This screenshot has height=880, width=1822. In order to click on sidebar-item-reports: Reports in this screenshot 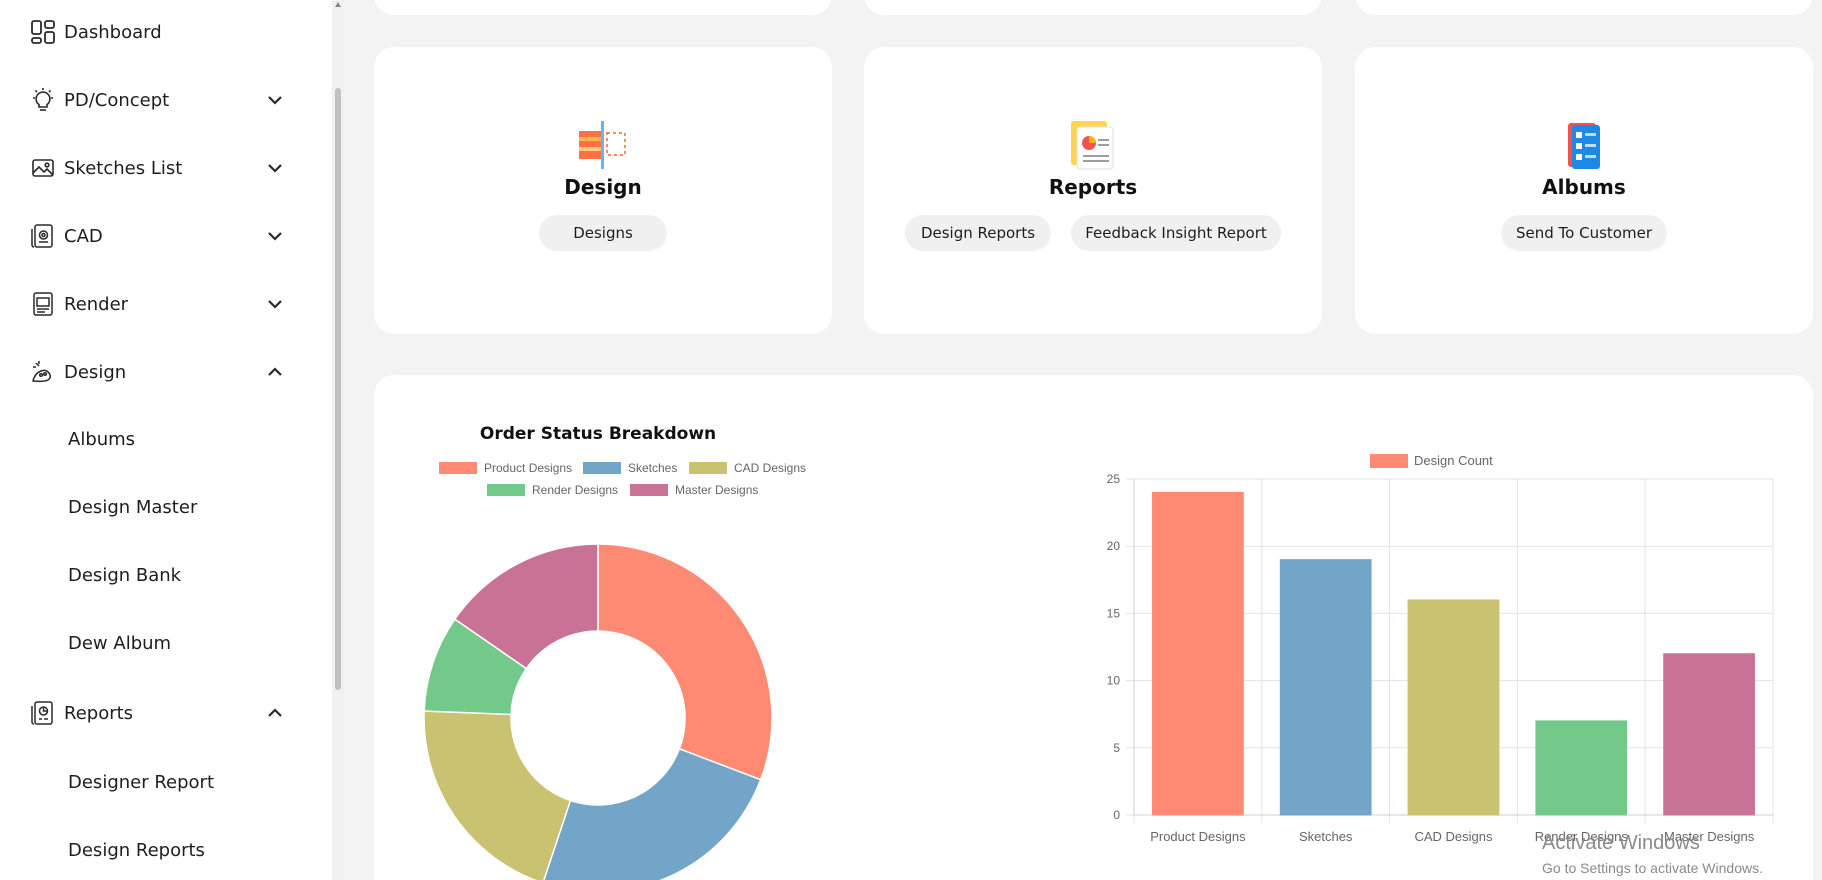, I will do `click(166, 713)`.